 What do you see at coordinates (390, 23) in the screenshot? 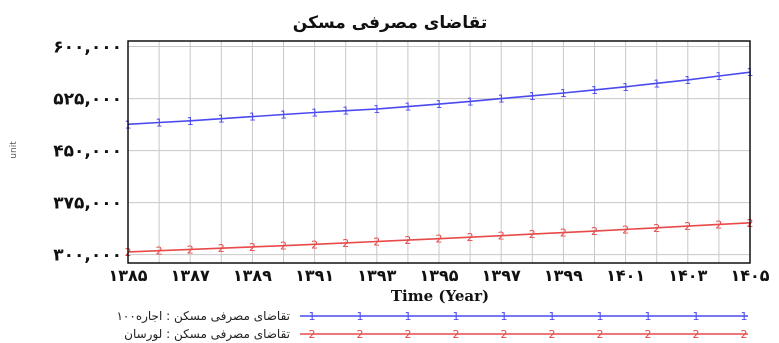
I see `chart-title: تقاضای مصرفی مسکن` at bounding box center [390, 23].